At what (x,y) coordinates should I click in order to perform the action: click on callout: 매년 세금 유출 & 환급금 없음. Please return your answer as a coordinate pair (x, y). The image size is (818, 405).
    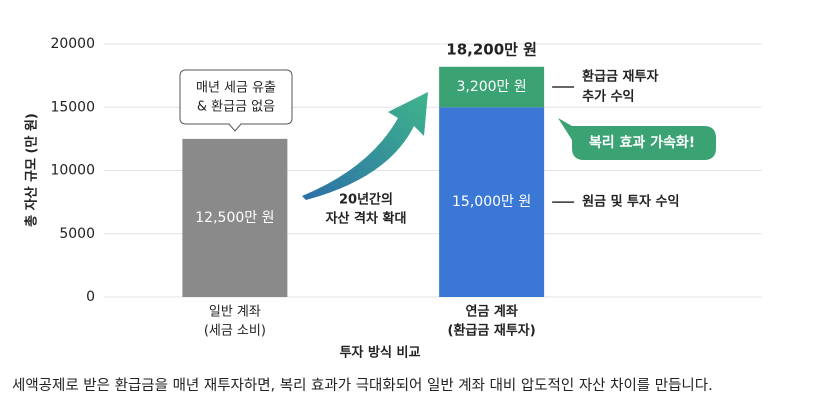
    Looking at the image, I should click on (236, 100).